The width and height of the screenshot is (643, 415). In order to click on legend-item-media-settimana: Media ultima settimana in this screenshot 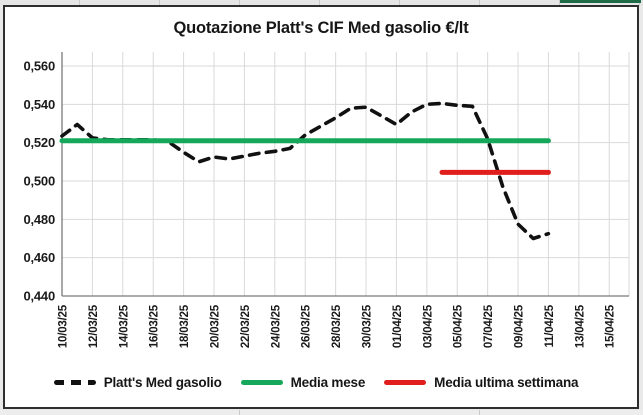, I will do `click(481, 382)`.